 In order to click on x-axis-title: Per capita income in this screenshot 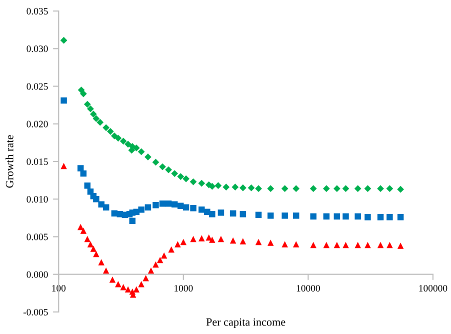, I will do `click(246, 323)`.